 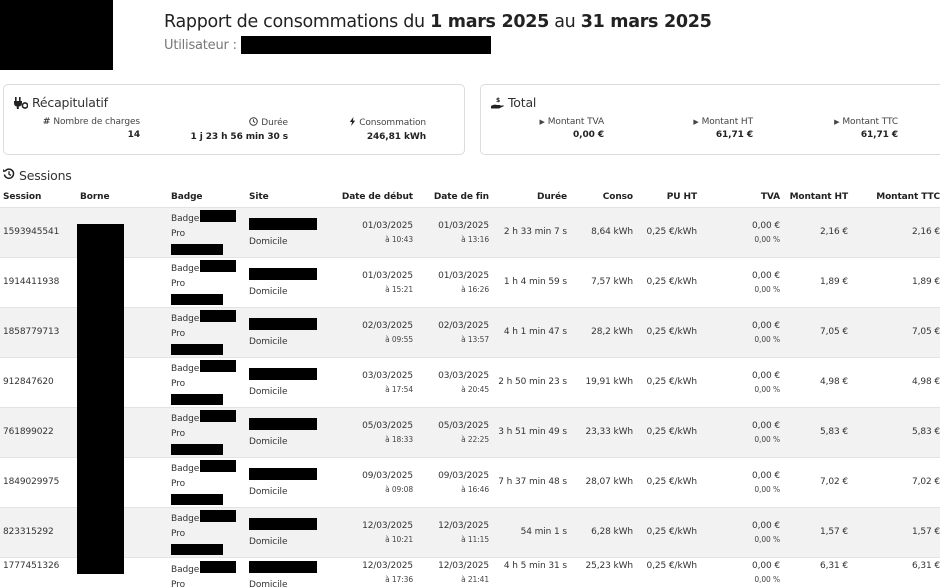 I want to click on end-time: à 21:41, so click(x=475, y=579).